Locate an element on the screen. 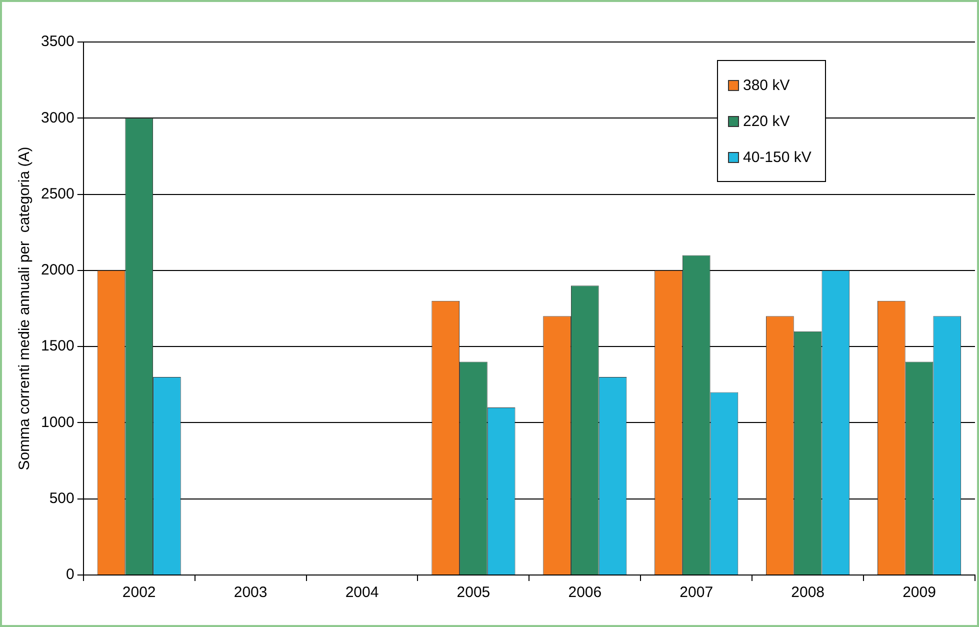 The image size is (979, 627). legend-label: 220 kV is located at coordinates (766, 121).